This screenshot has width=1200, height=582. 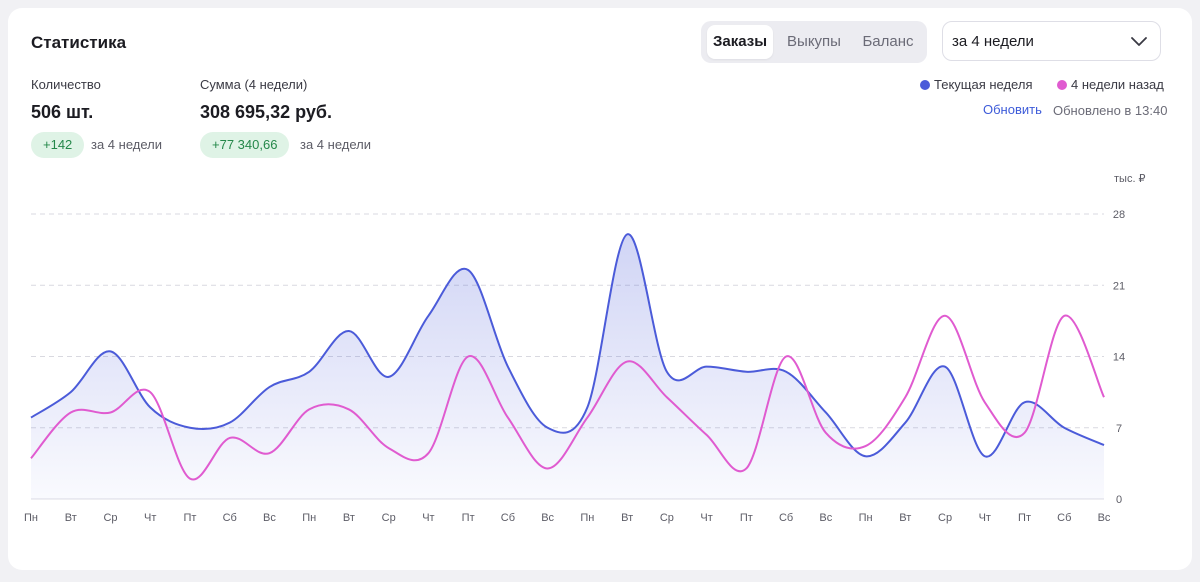 I want to click on y-tick-label: 28, so click(x=1119, y=215).